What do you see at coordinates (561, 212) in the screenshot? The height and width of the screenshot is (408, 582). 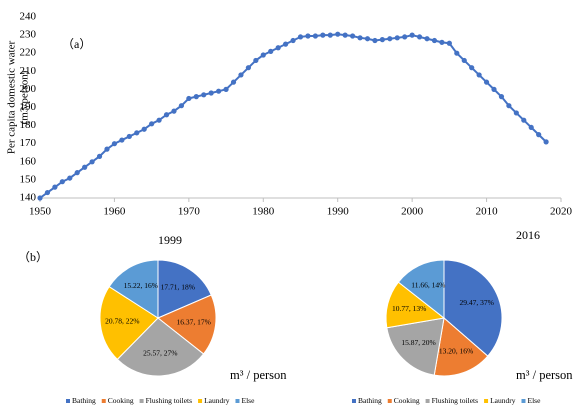 I see `x-tick-label: 2020` at bounding box center [561, 212].